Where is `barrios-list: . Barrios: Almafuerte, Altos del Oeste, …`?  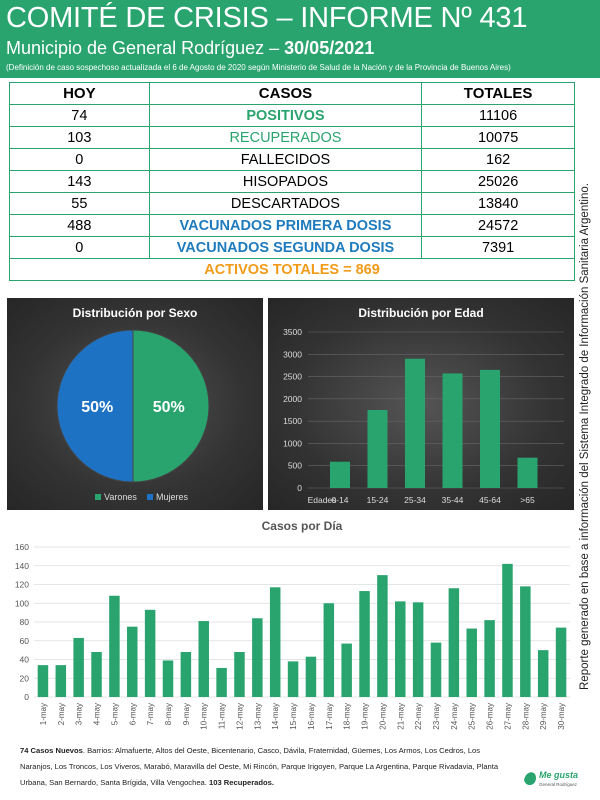
barrios-list: . Barrios: Almafuerte, Altos del Oeste, … is located at coordinates (259, 766).